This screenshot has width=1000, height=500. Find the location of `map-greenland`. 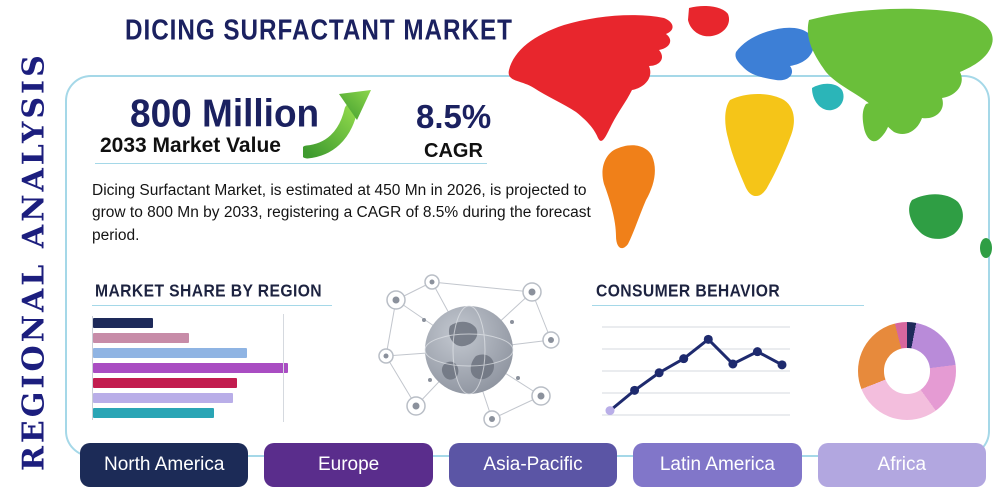

map-greenland is located at coordinates (709, 21).